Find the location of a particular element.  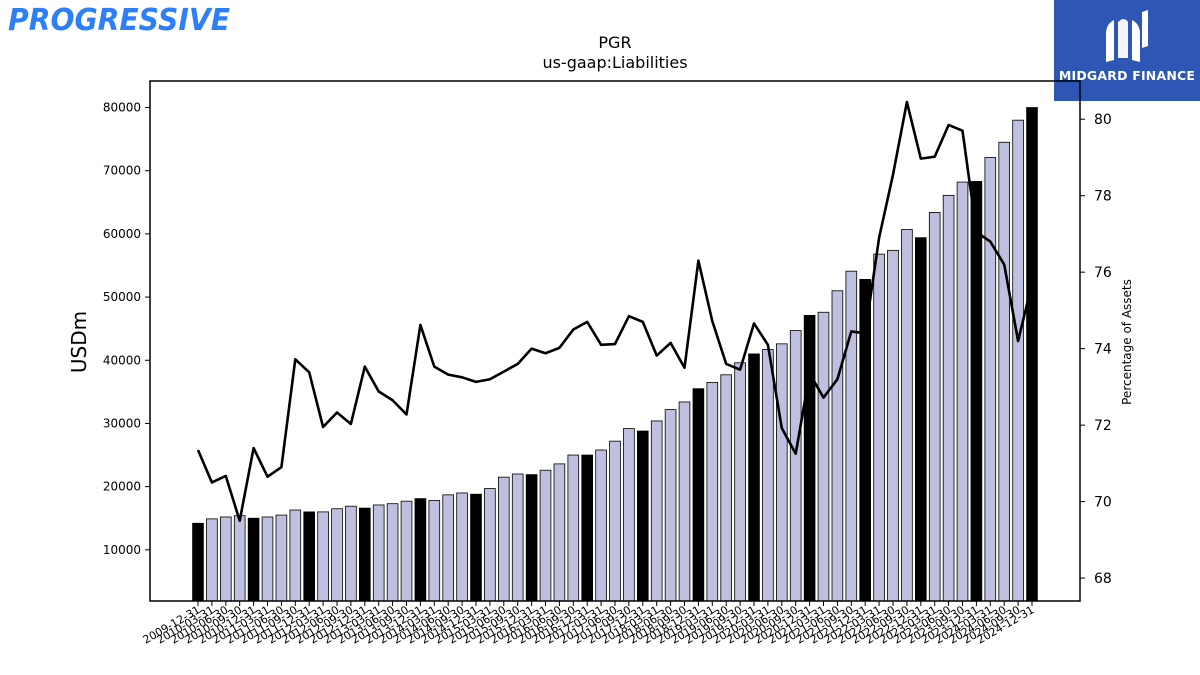

y-tick-label-10000: 10000 is located at coordinates (122, 550).